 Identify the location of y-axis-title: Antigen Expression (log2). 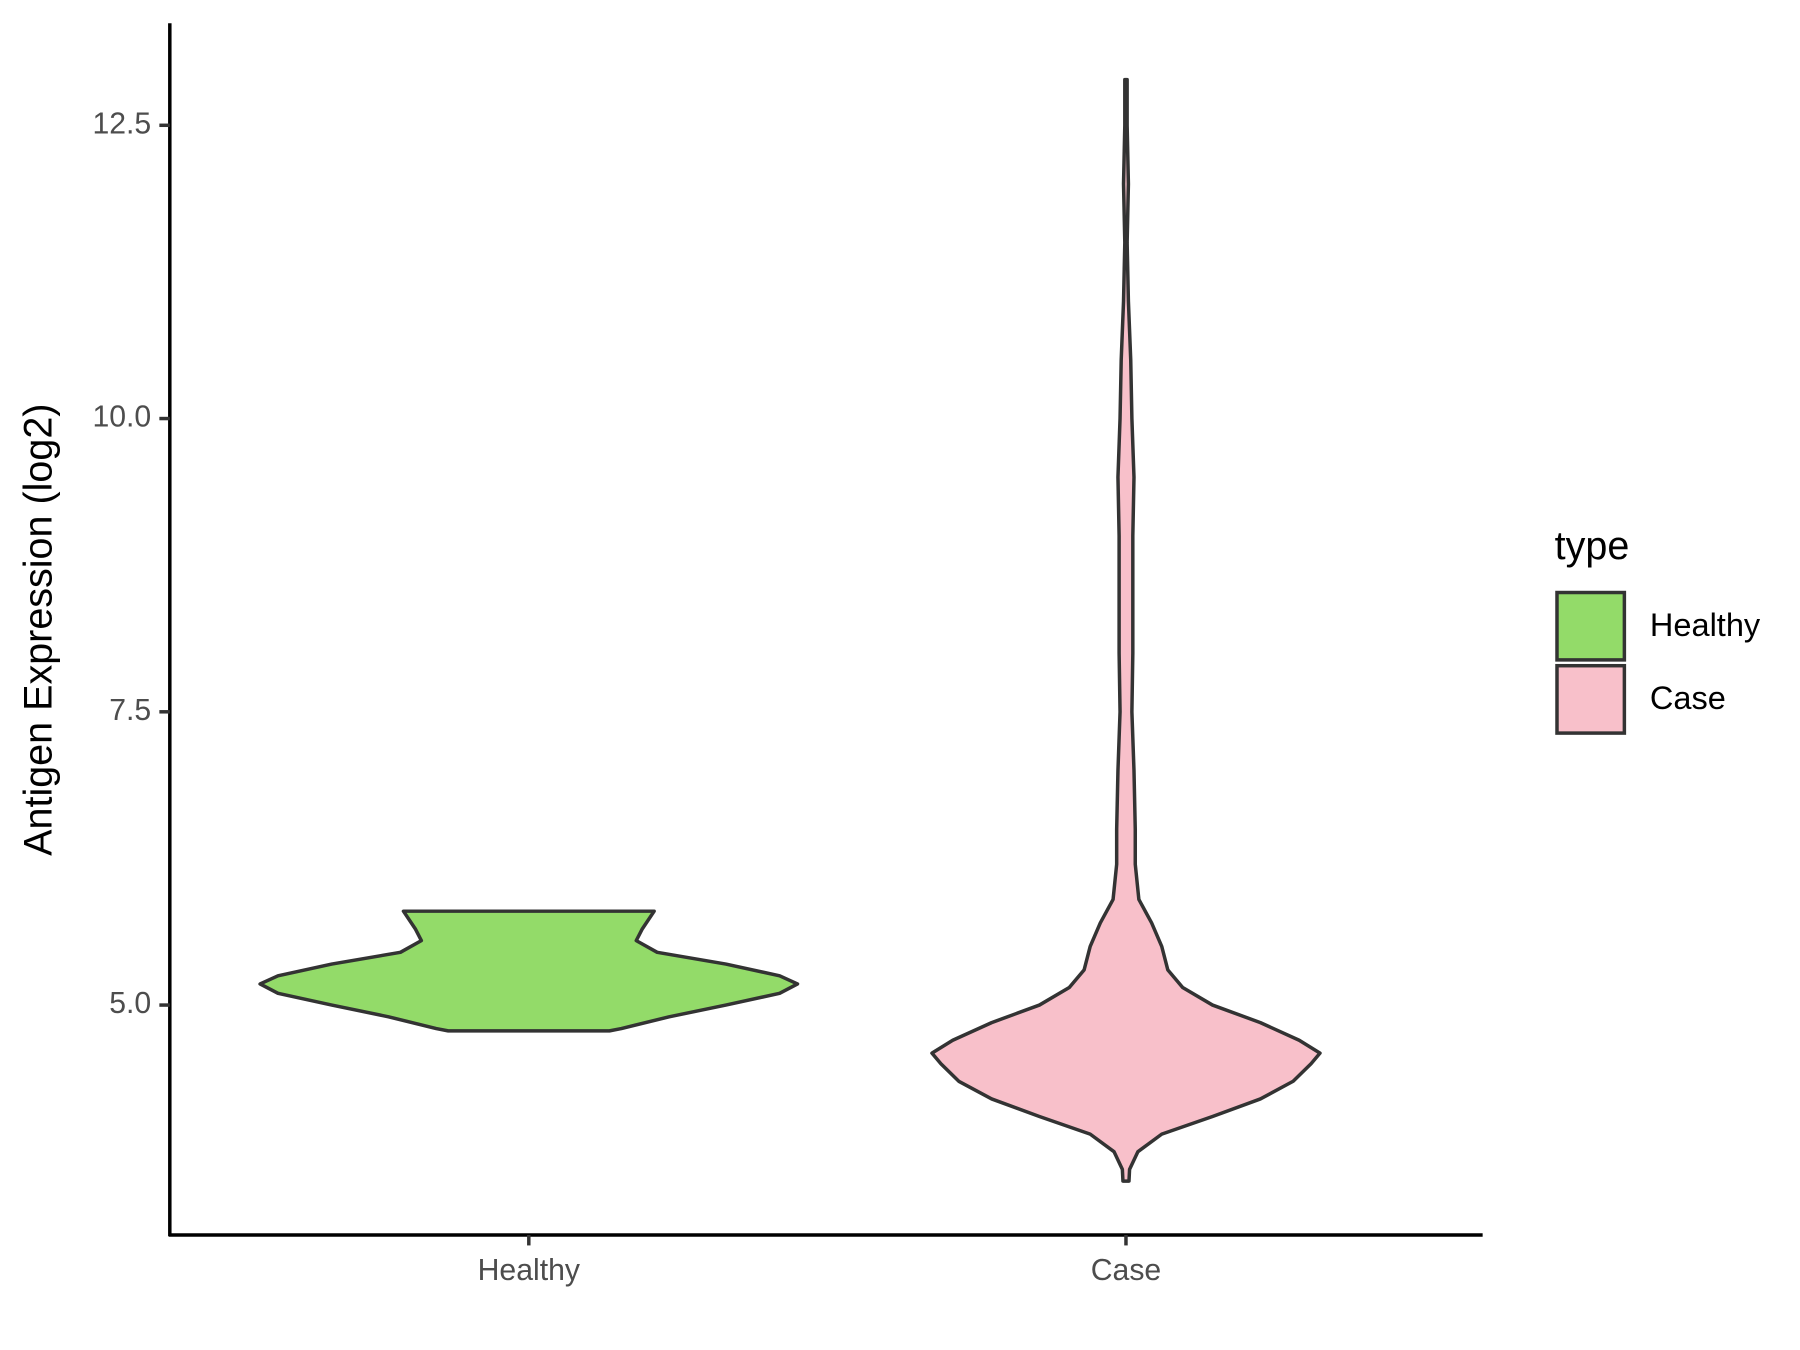
(38, 630).